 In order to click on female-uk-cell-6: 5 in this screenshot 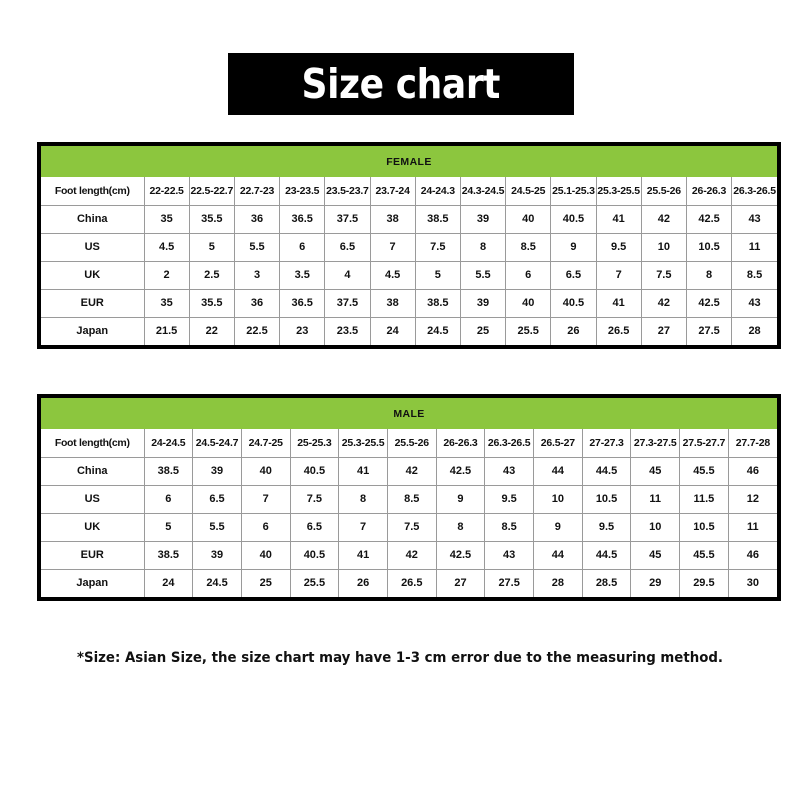, I will do `click(438, 275)`.